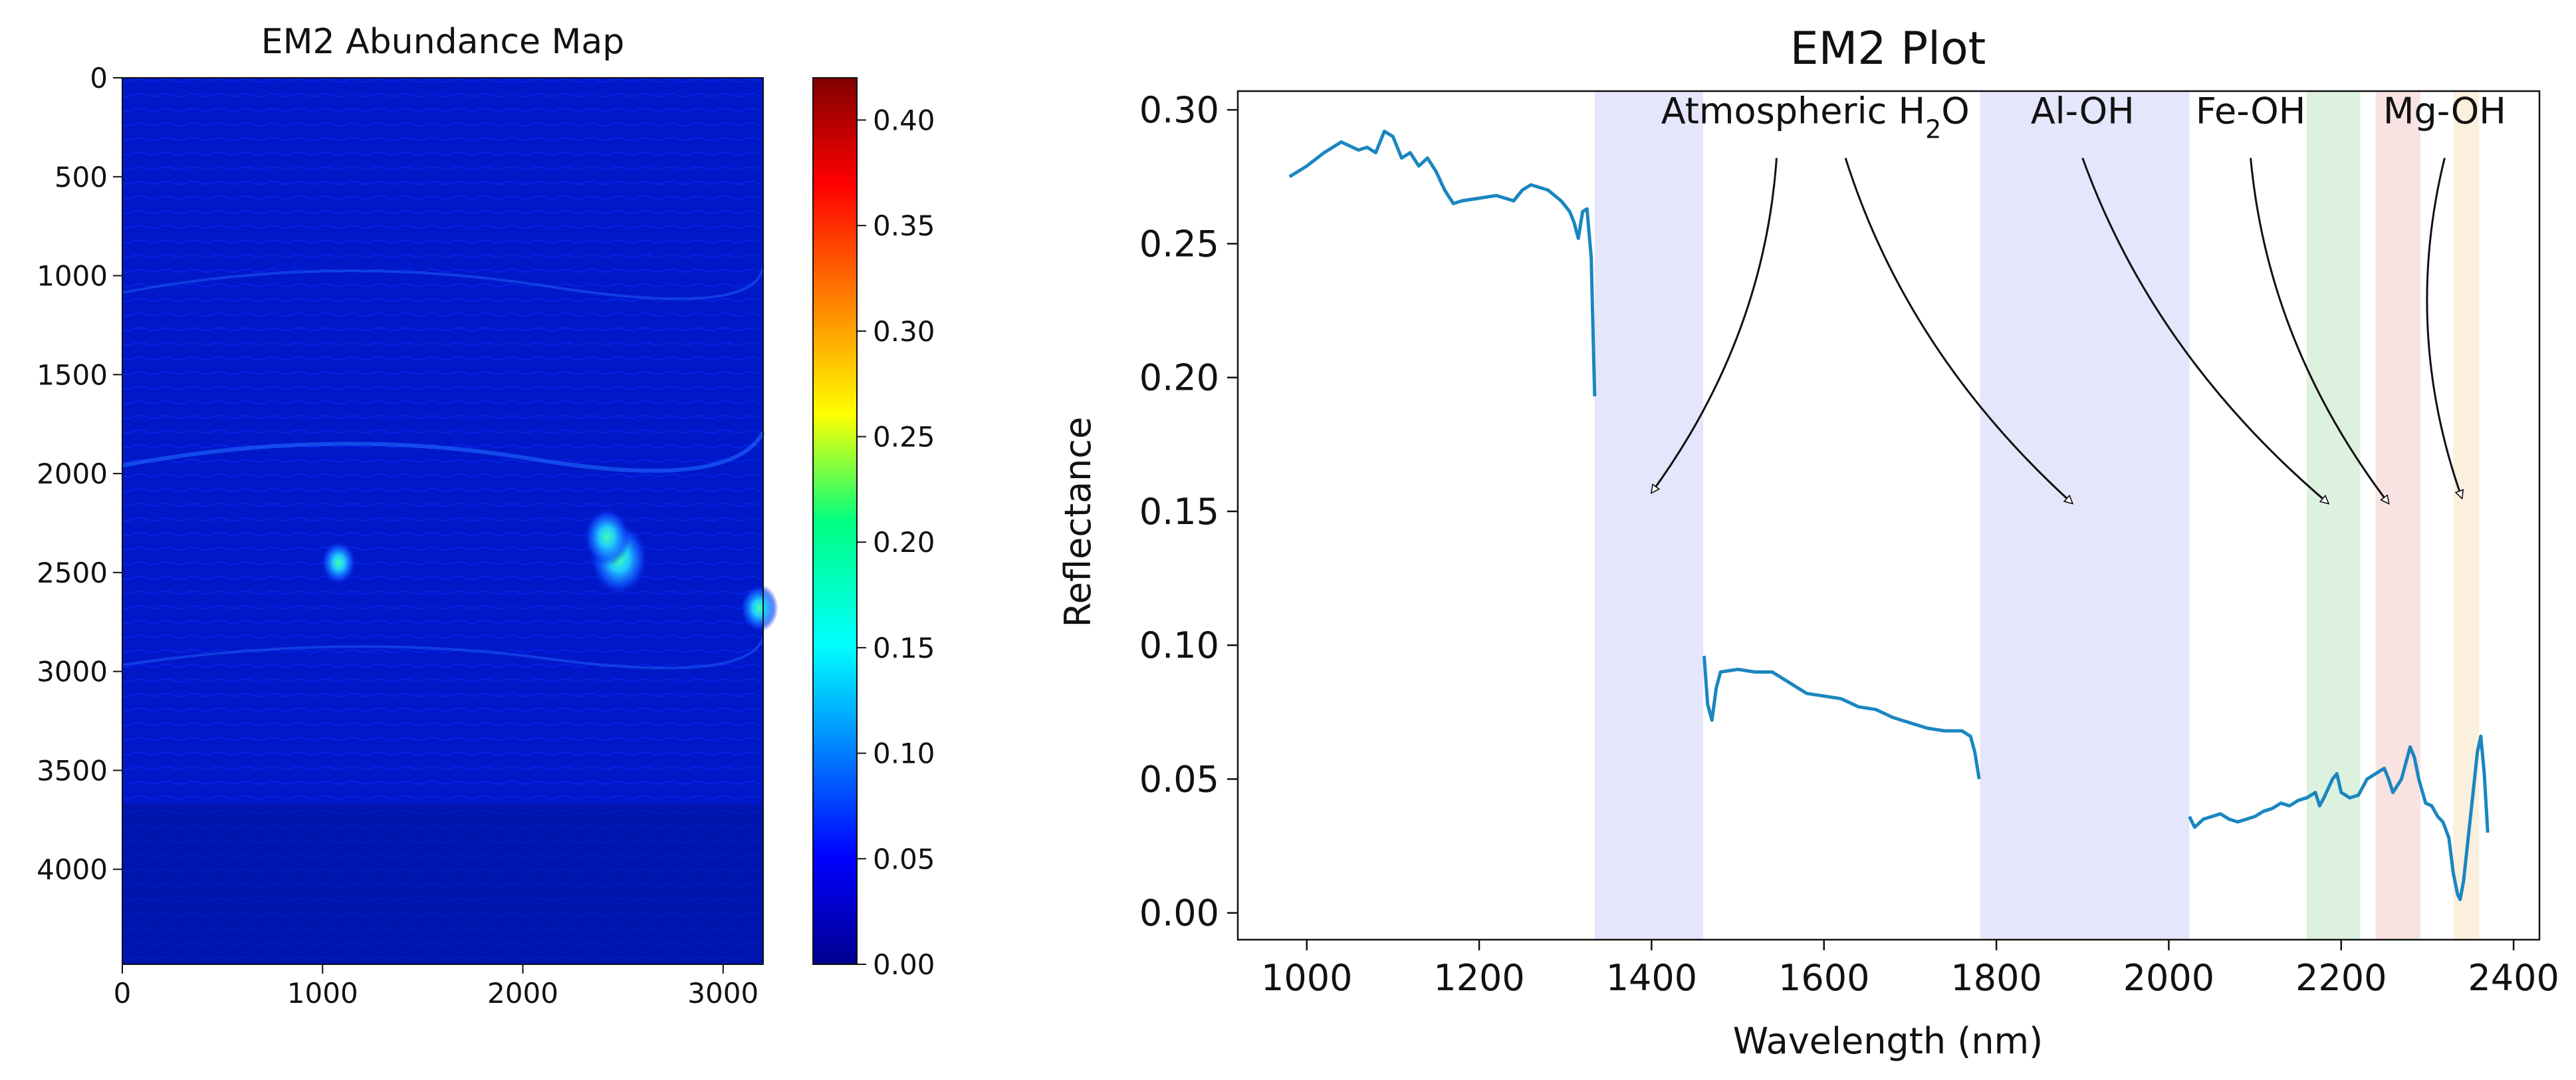 This screenshot has width=2576, height=1080. What do you see at coordinates (904, 437) in the screenshot?
I see `colorbar-tick-label: 0.25` at bounding box center [904, 437].